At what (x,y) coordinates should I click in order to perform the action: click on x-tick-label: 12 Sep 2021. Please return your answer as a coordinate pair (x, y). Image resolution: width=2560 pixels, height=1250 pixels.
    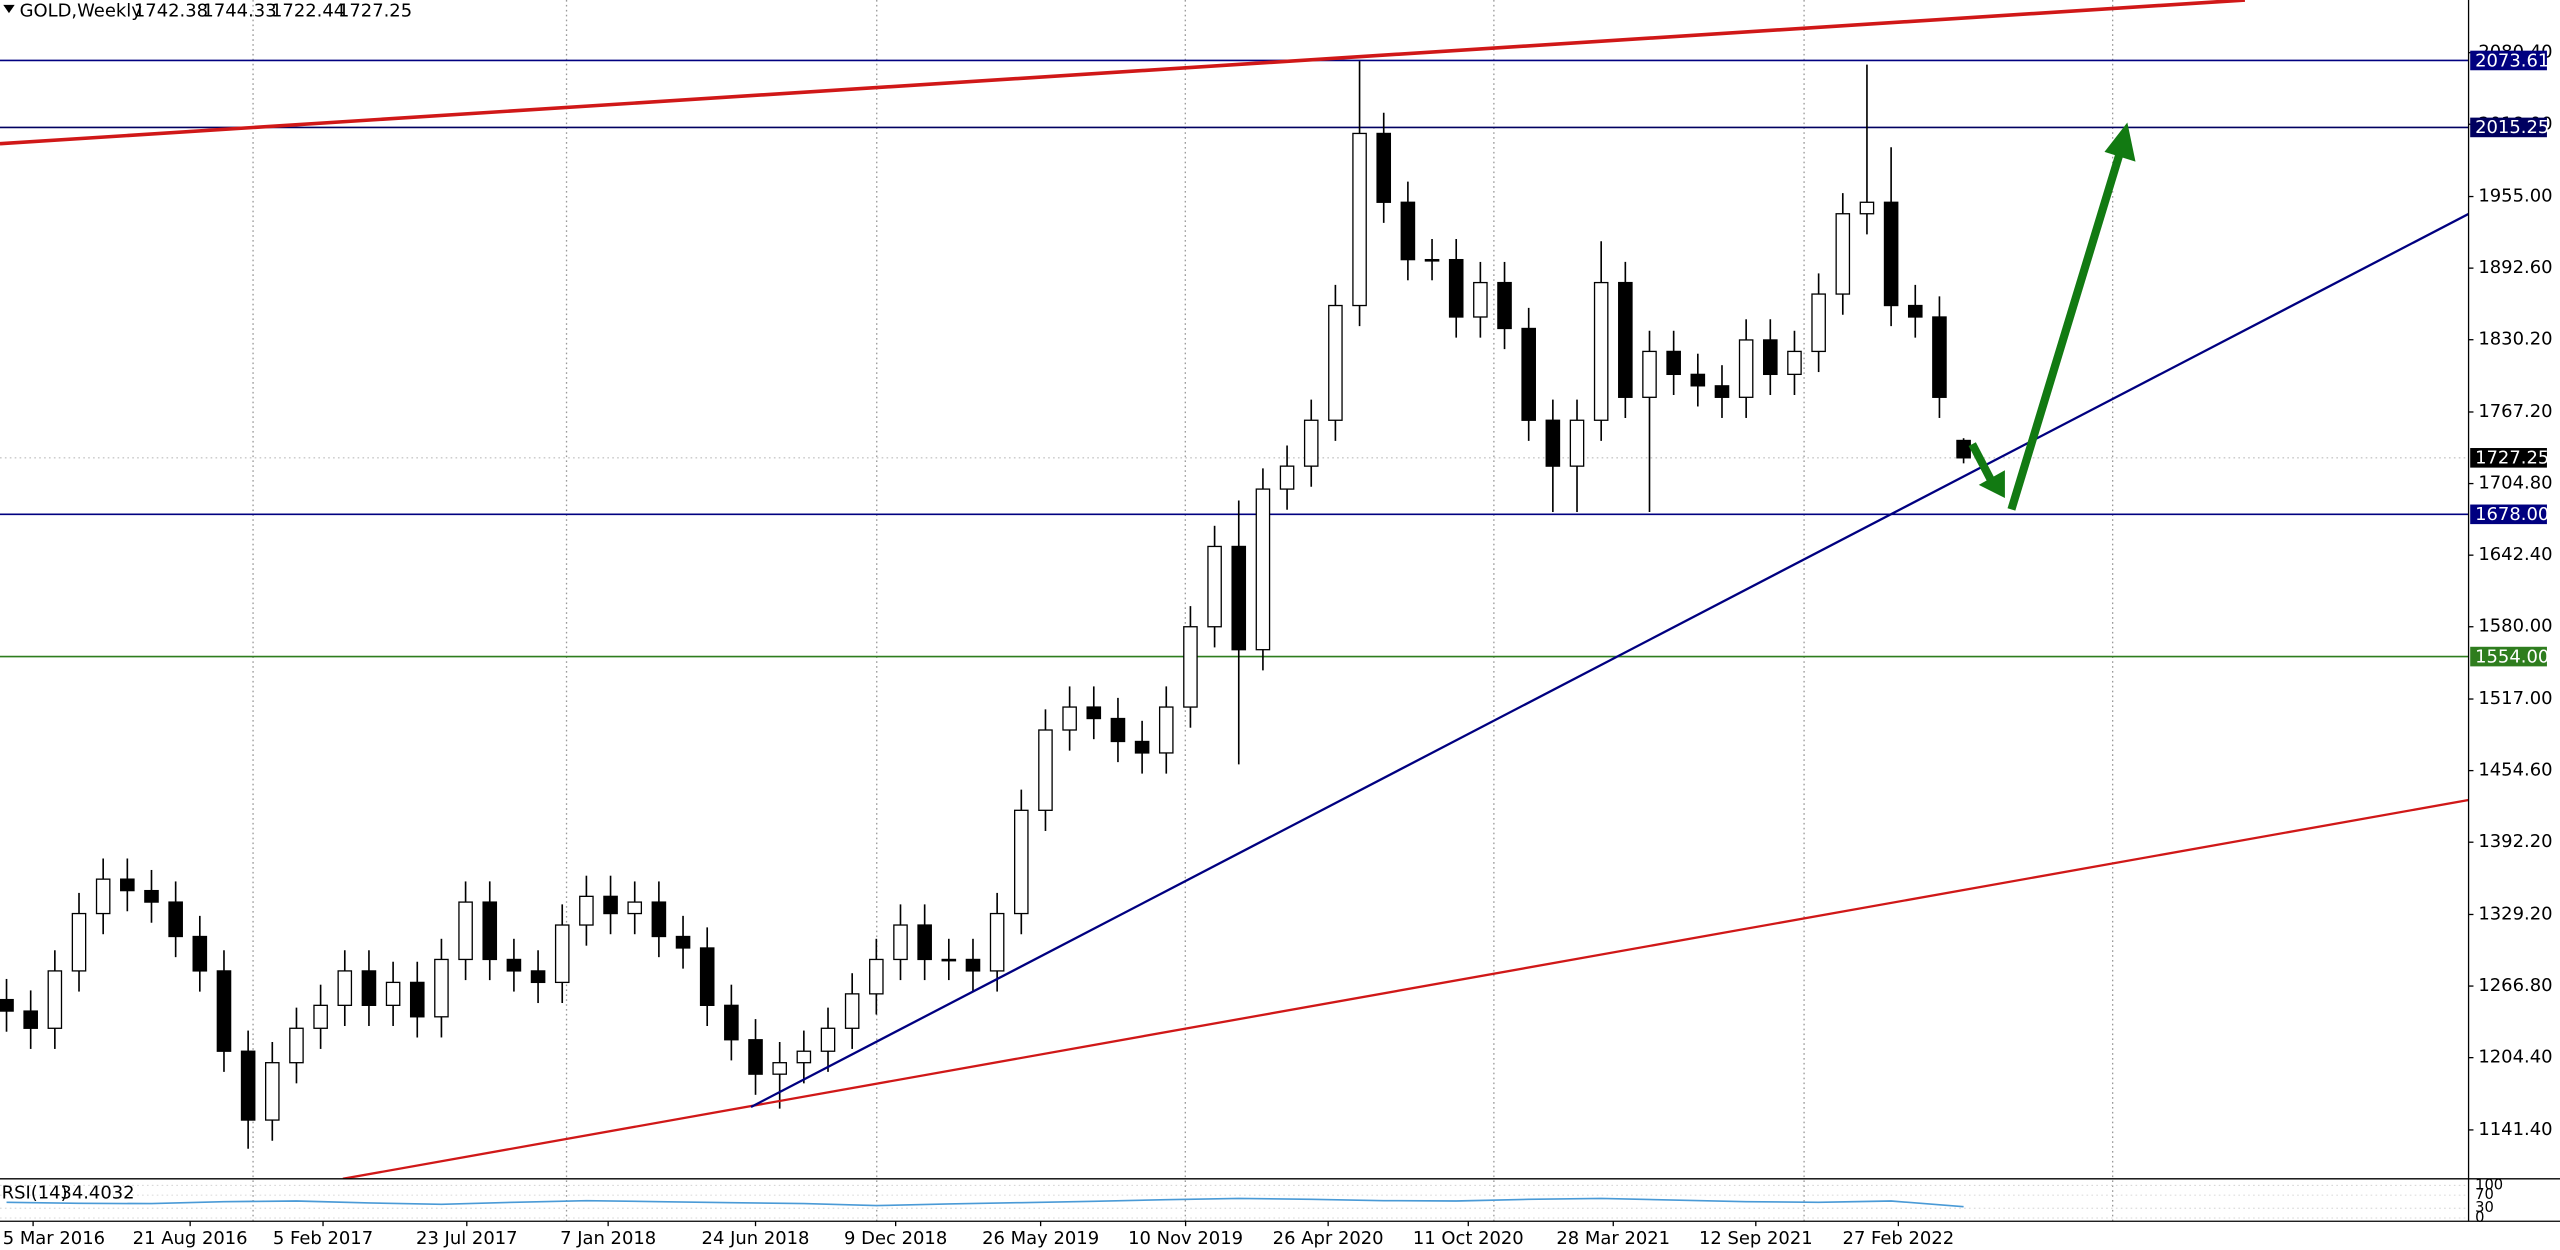
    Looking at the image, I should click on (1756, 1238).